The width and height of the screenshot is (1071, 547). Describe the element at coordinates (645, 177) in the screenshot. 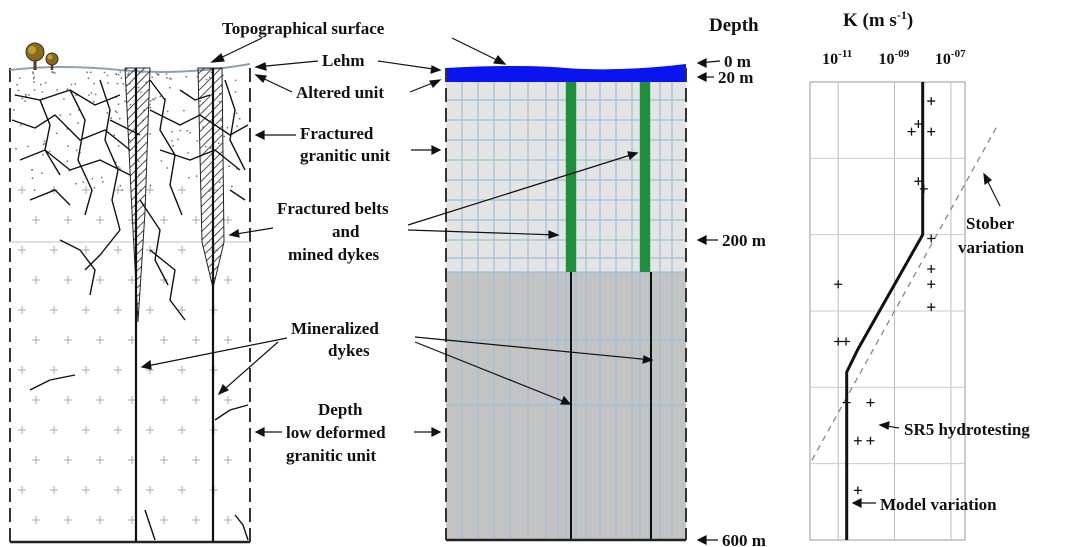

I see `green-dyke-right` at that location.